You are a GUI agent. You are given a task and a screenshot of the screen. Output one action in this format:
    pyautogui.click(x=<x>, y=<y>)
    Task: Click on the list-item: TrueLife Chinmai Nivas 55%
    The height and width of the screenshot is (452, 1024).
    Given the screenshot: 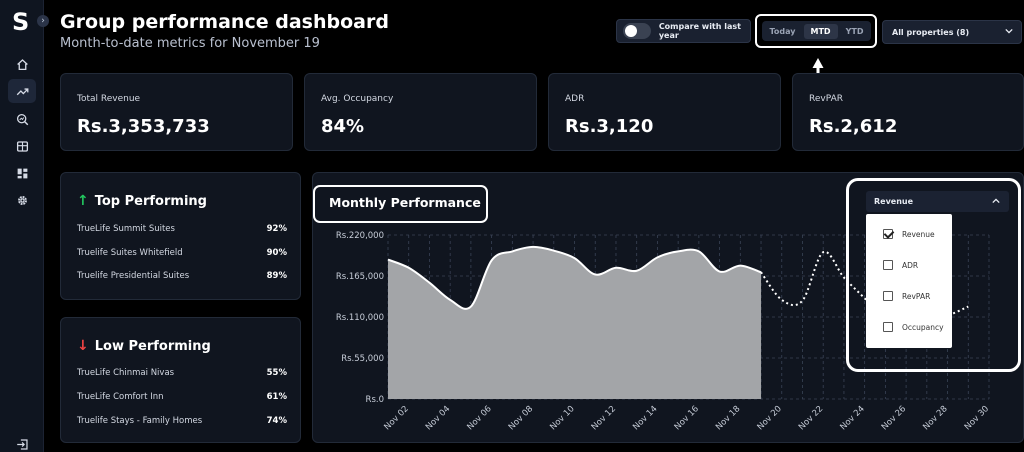 What is the action you would take?
    pyautogui.click(x=182, y=375)
    